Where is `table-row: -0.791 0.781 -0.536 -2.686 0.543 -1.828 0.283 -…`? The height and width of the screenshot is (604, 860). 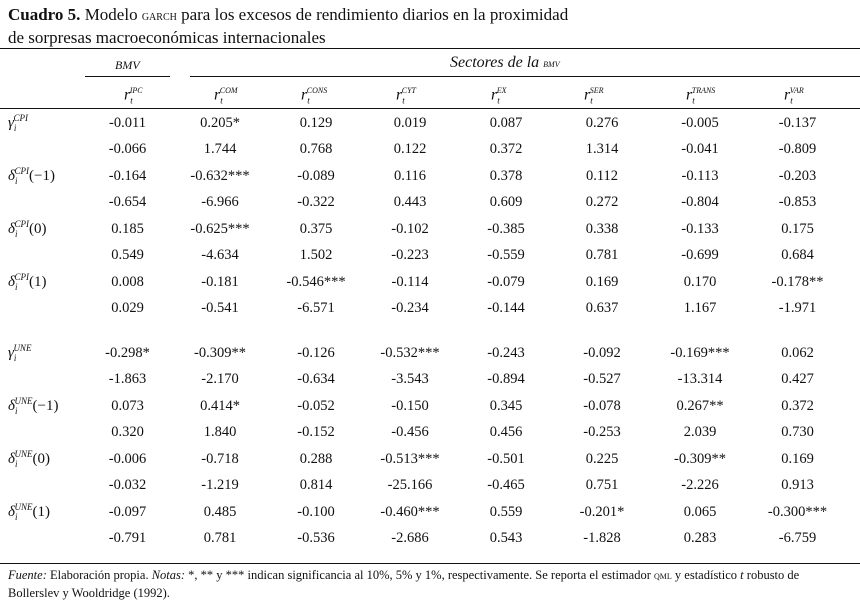
table-row: -0.791 0.781 -0.536 -2.686 0.543 -1.828 0.283 -… is located at coordinates (422, 539).